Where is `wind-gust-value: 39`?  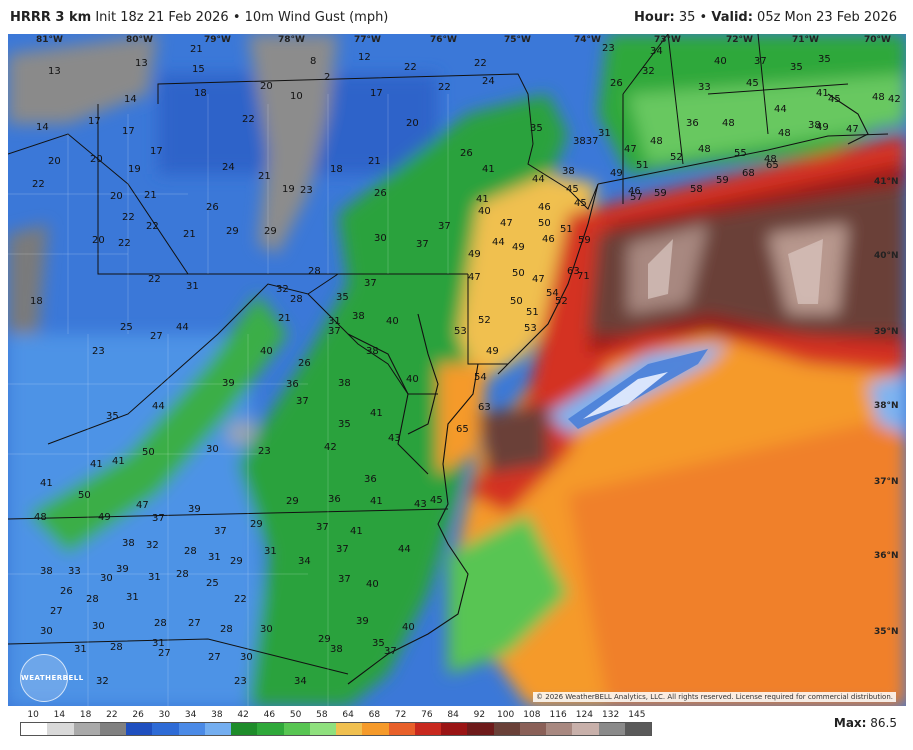
wind-gust-value: 39 is located at coordinates (228, 383).